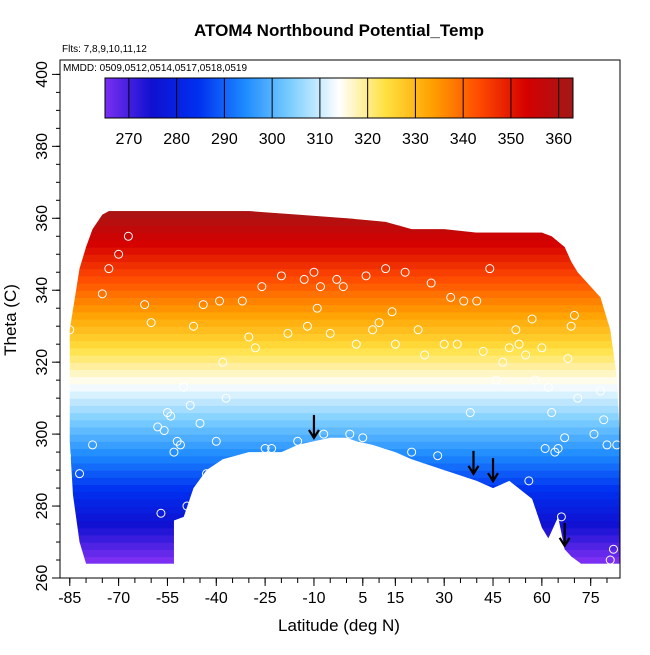  What do you see at coordinates (42, 290) in the screenshot?
I see `y-tick-label: 340` at bounding box center [42, 290].